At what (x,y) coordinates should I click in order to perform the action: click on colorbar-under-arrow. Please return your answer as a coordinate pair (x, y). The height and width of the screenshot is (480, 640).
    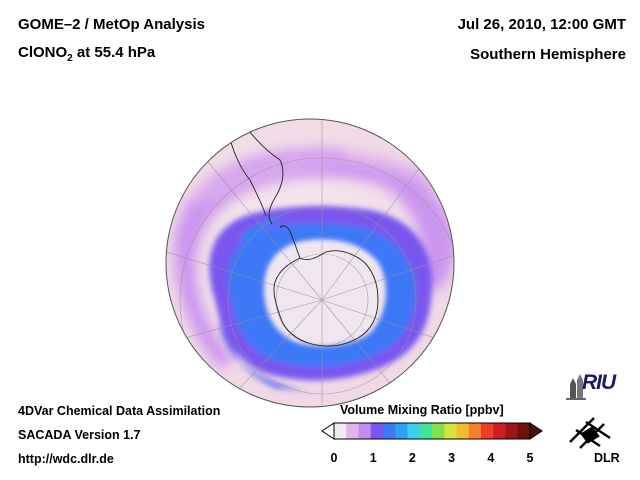
    Looking at the image, I should click on (328, 431).